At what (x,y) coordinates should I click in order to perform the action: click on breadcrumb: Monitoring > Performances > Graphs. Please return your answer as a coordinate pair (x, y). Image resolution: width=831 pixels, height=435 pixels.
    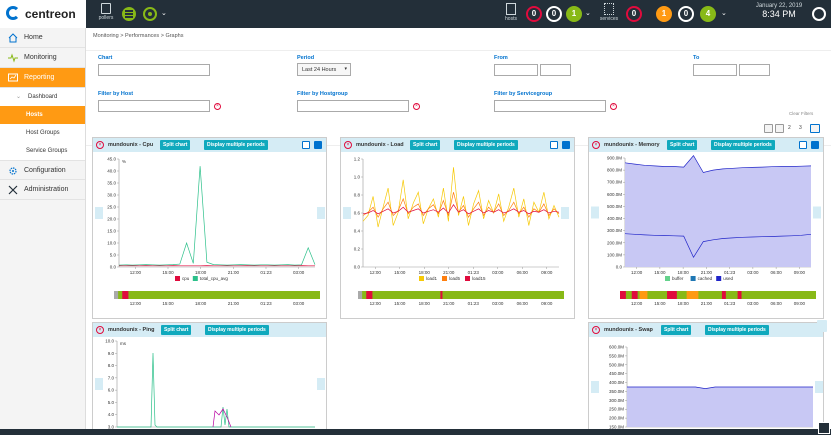
    Looking at the image, I should click on (138, 36).